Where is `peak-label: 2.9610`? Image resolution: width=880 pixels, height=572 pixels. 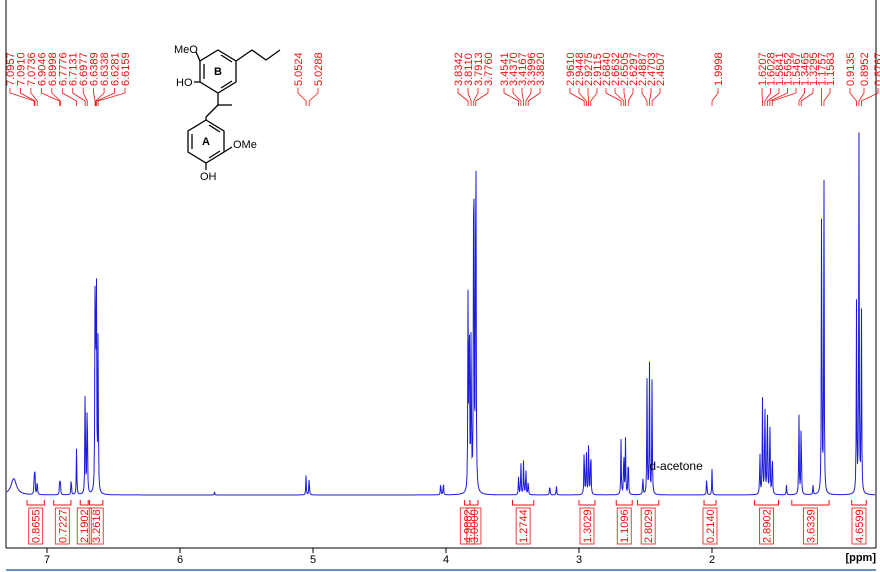 peak-label: 2.9610 is located at coordinates (571, 69).